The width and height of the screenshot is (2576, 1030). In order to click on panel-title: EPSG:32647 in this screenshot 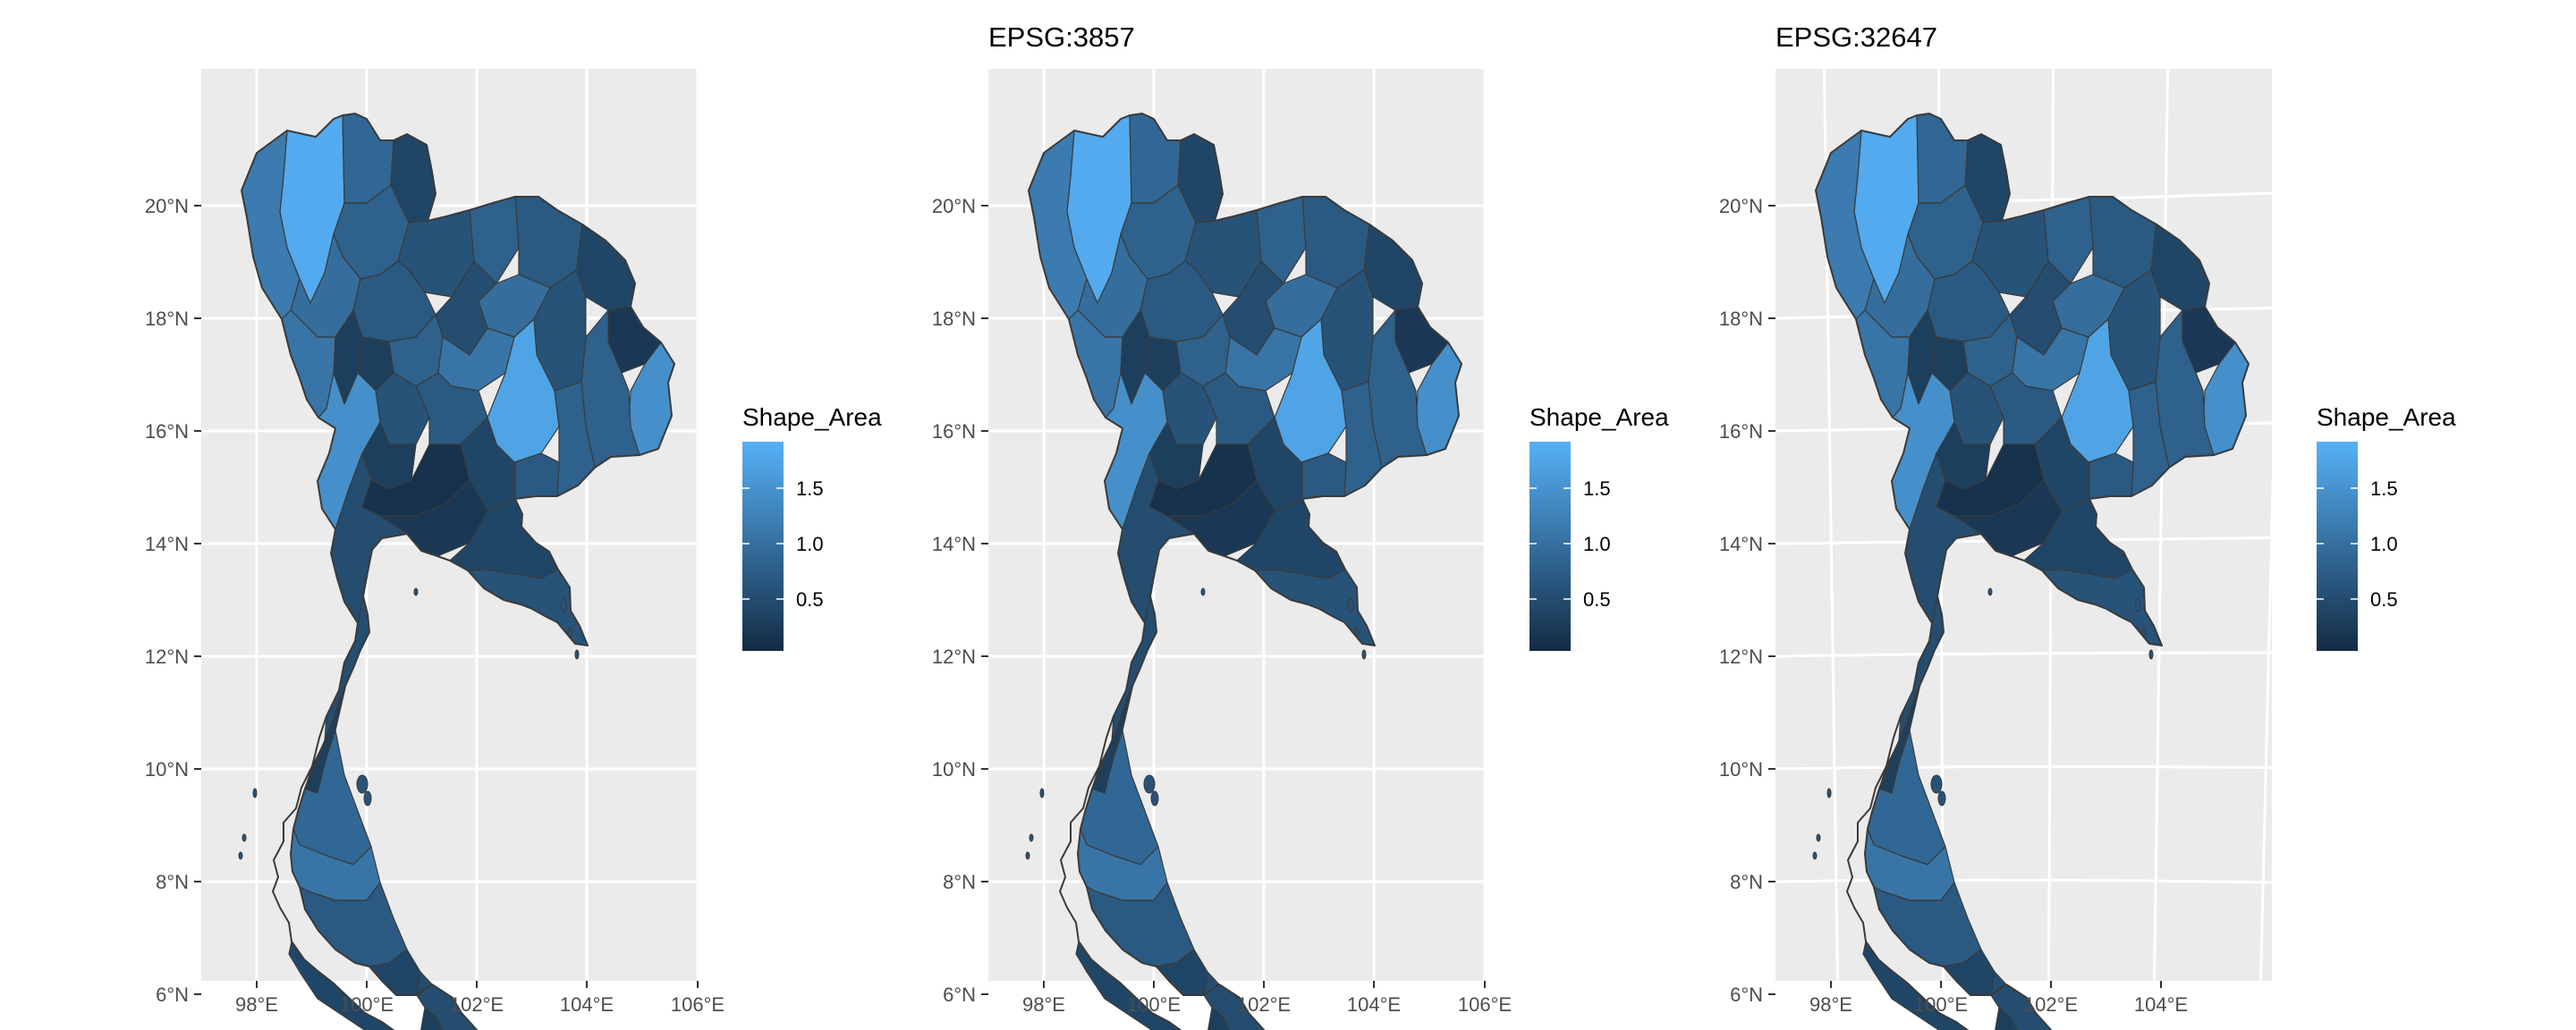, I will do `click(1856, 37)`.